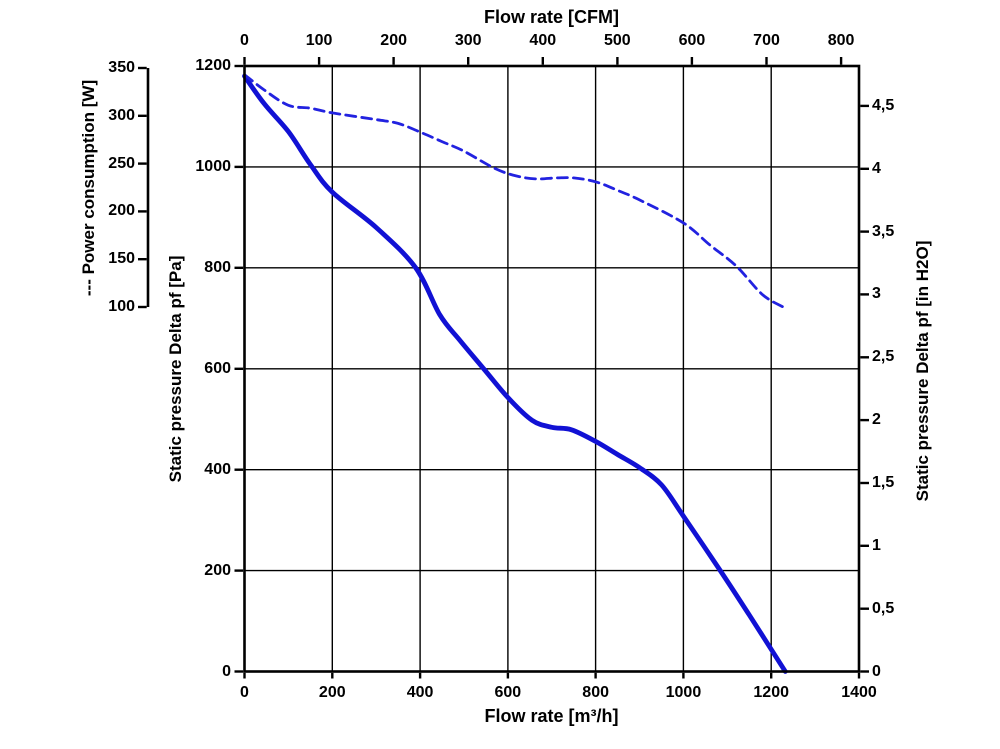 This screenshot has height=749, width=1000. What do you see at coordinates (121, 67) in the screenshot?
I see `power-tick-label: 350` at bounding box center [121, 67].